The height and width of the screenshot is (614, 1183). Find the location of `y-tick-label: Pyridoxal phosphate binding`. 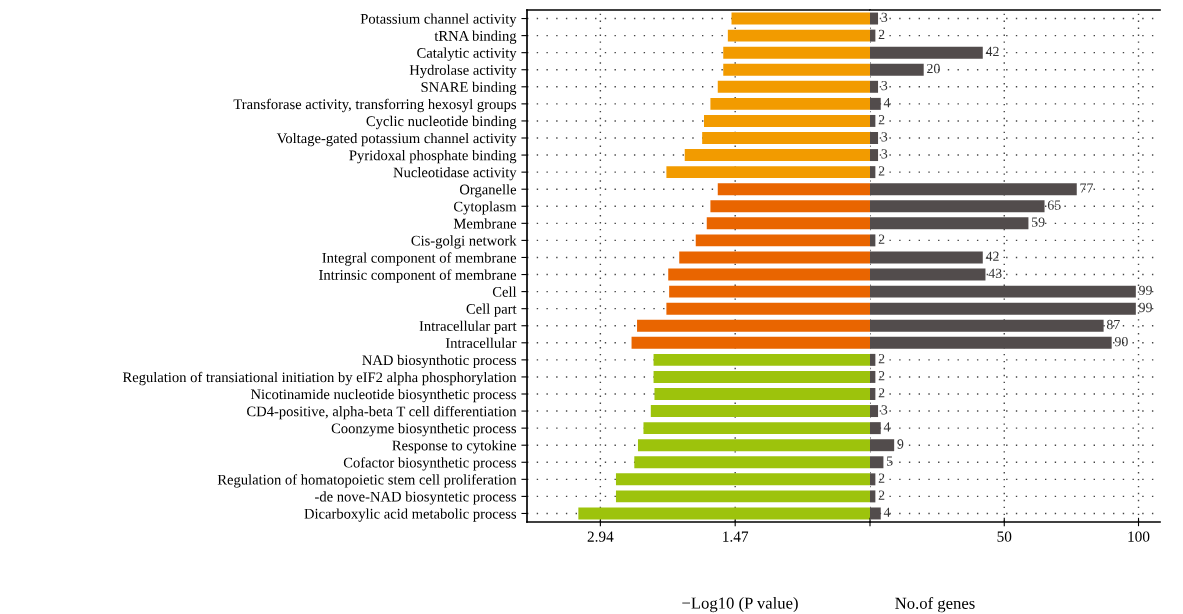

y-tick-label: Pyridoxal phosphate binding is located at coordinates (433, 157).